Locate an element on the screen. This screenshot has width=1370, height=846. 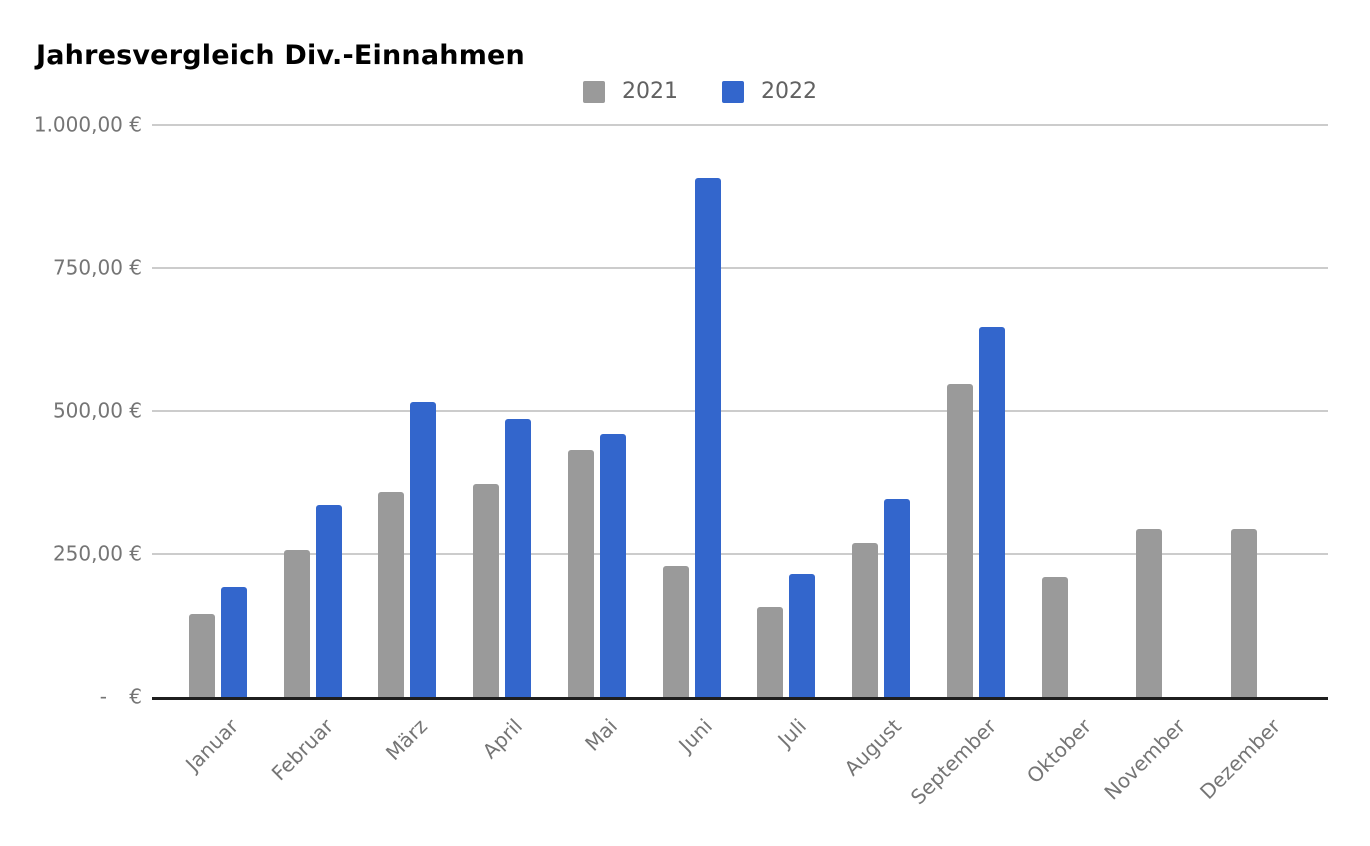
bar-group-märz is located at coordinates (407, 549).